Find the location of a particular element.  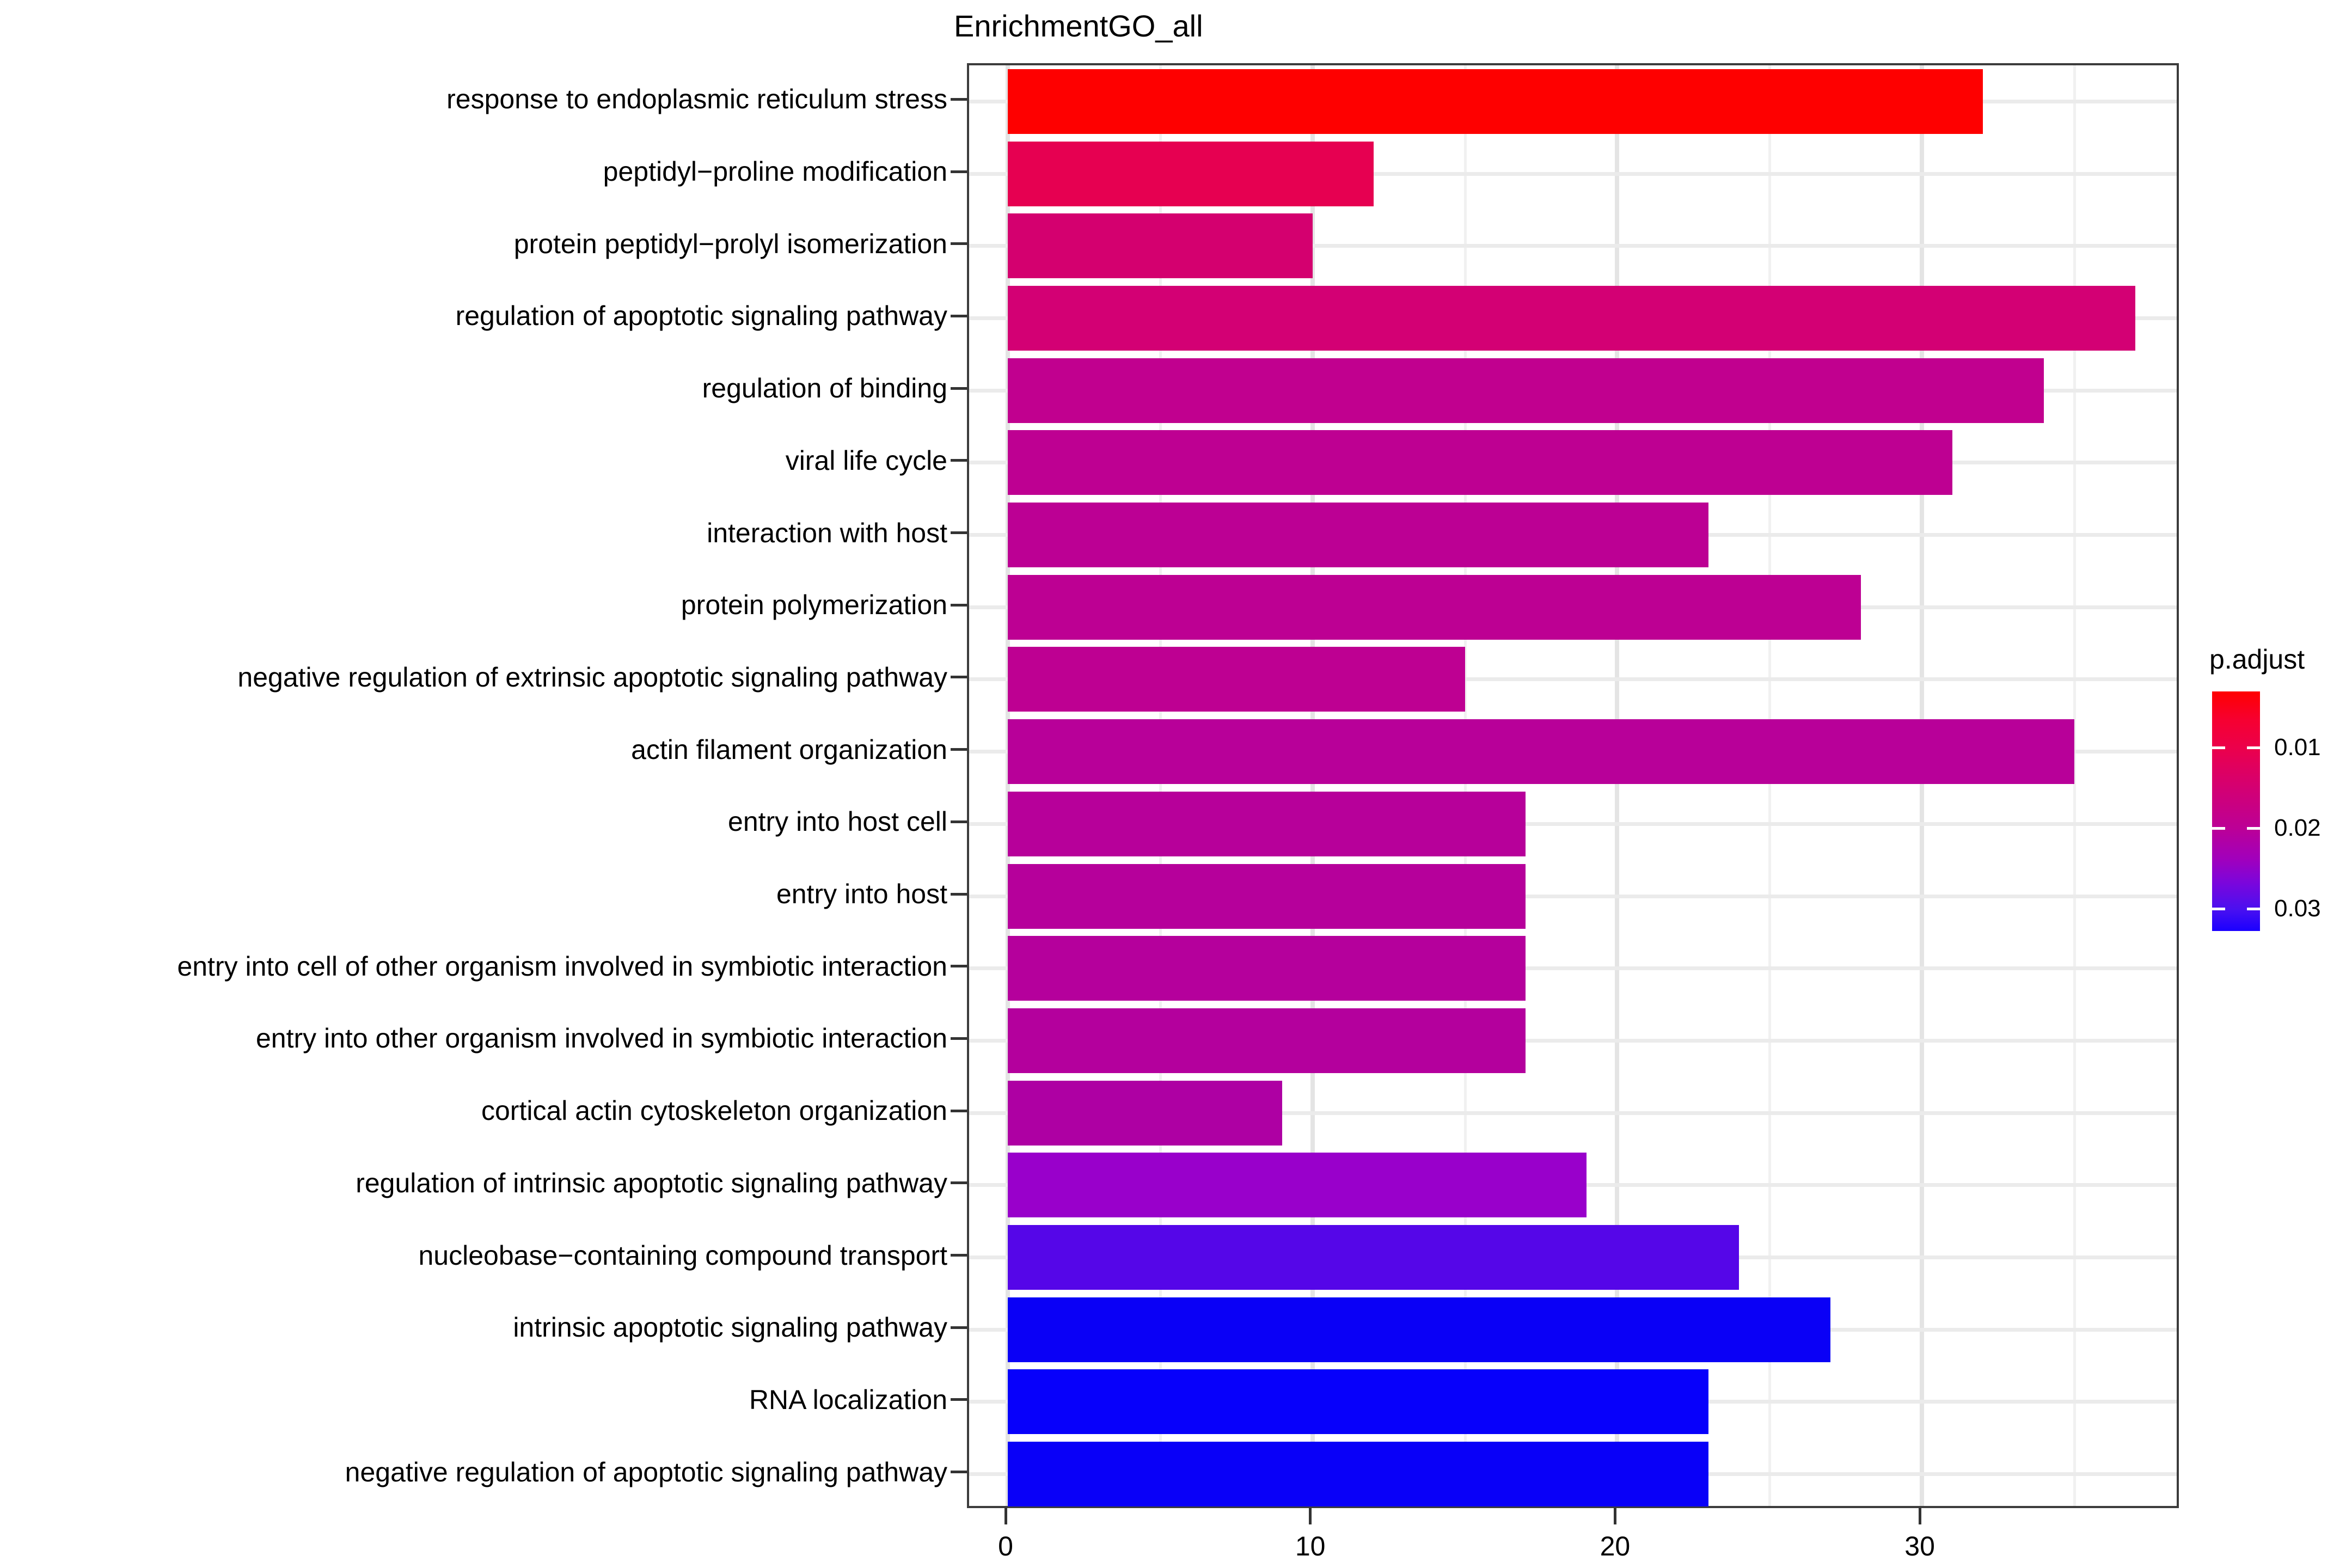

y-axis-label: actin filament organization is located at coordinates (789, 749).